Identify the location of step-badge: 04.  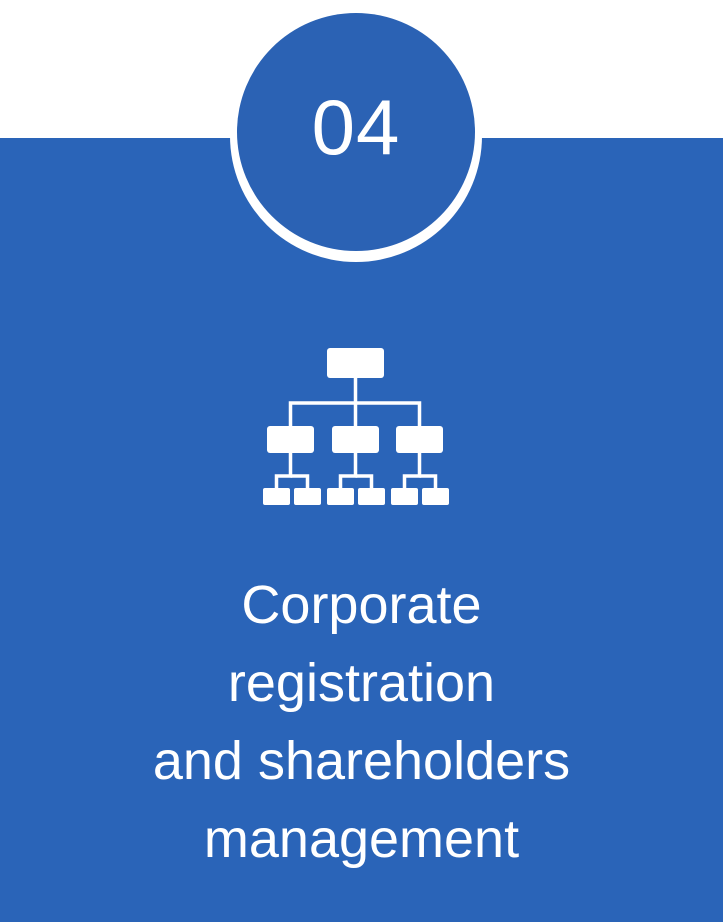
(356, 132).